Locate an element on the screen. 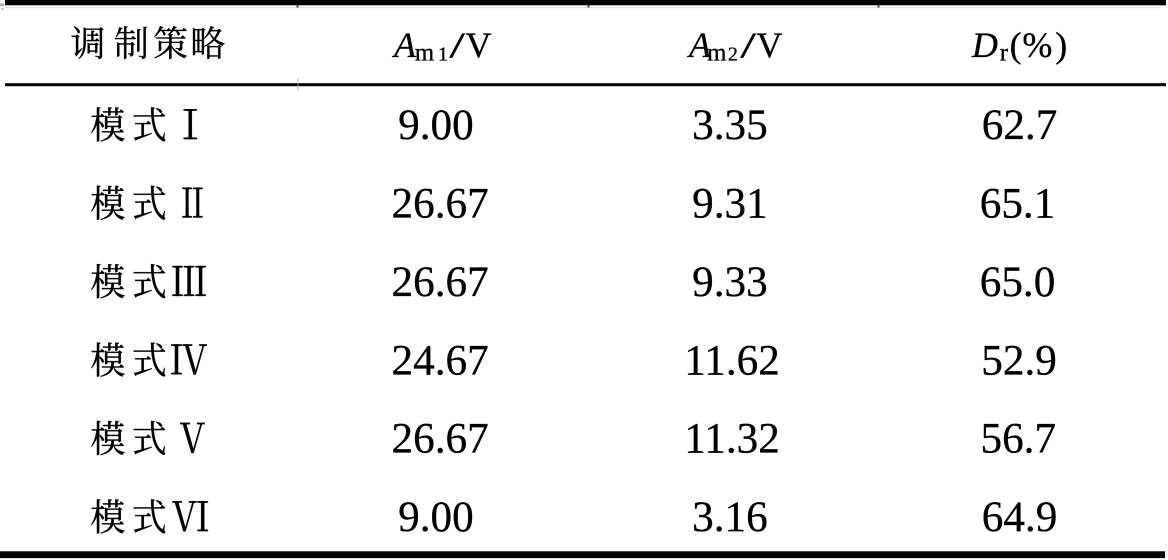 This screenshot has width=1168, height=560. svg-text: 65.1 is located at coordinates (1018, 204).